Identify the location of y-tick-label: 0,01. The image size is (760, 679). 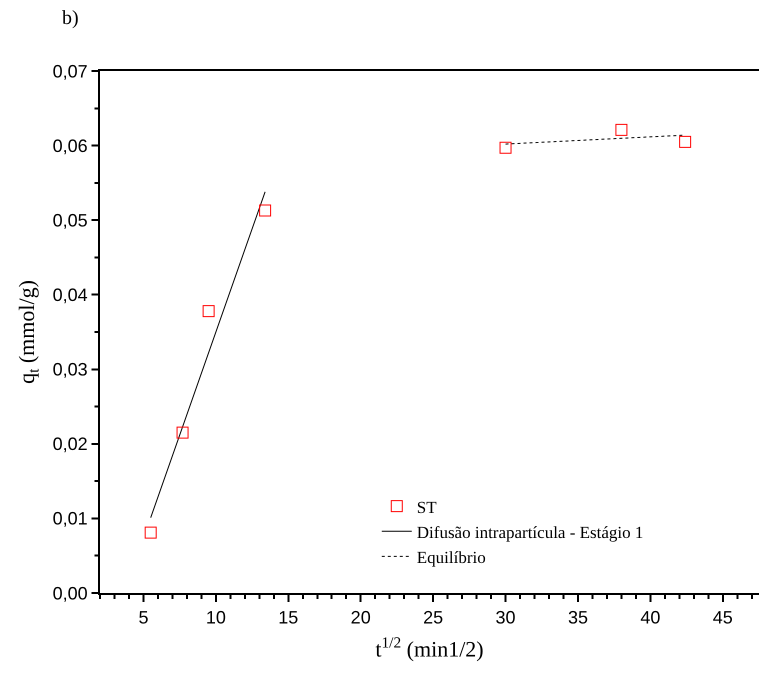
(70, 518).